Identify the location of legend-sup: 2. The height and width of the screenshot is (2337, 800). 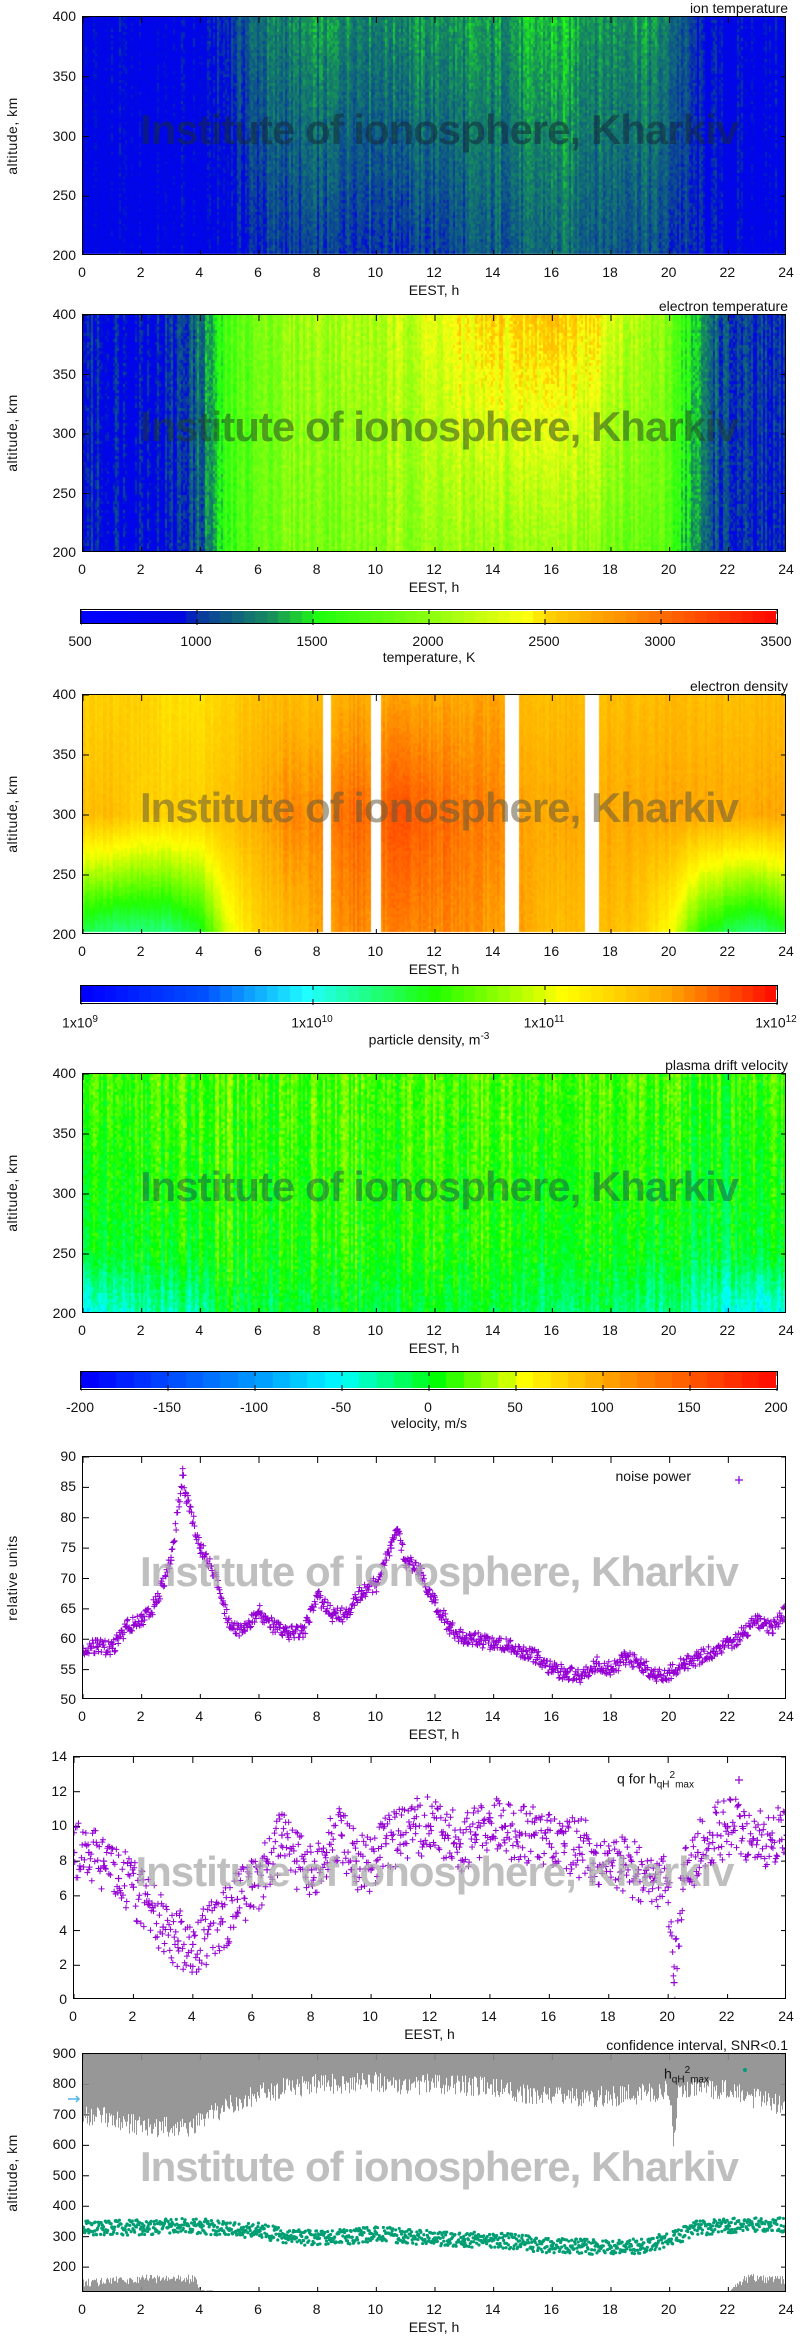
(687, 2070).